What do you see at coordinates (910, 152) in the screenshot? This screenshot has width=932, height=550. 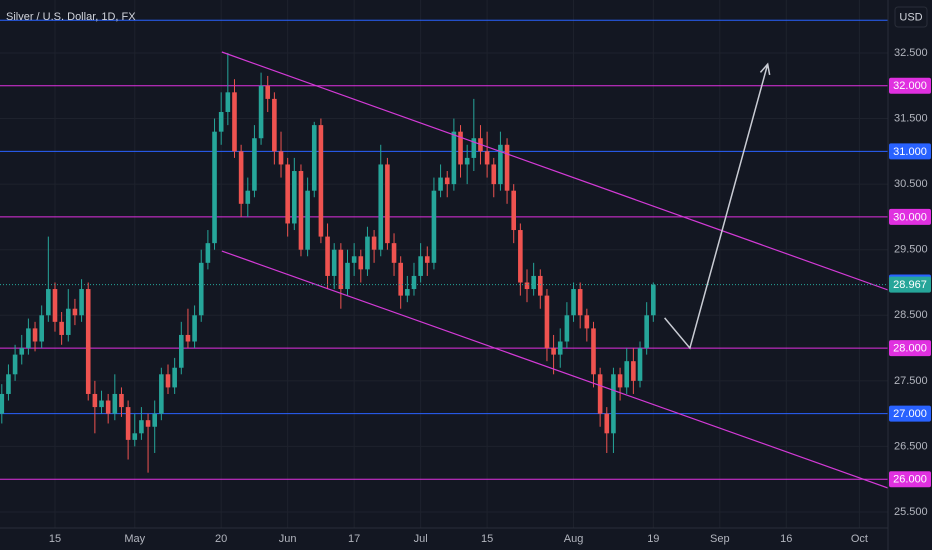 I see `level-label: 31.000` at bounding box center [910, 152].